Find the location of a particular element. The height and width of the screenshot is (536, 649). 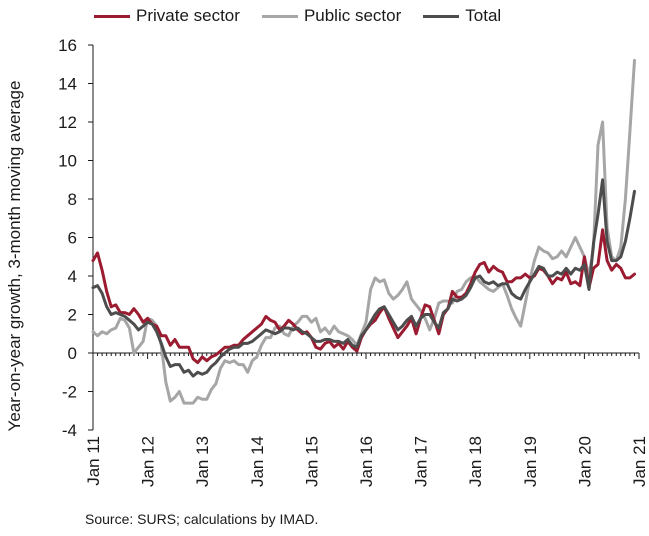

source-note: Source: SURS; calculations by IMAD. is located at coordinates (202, 519).